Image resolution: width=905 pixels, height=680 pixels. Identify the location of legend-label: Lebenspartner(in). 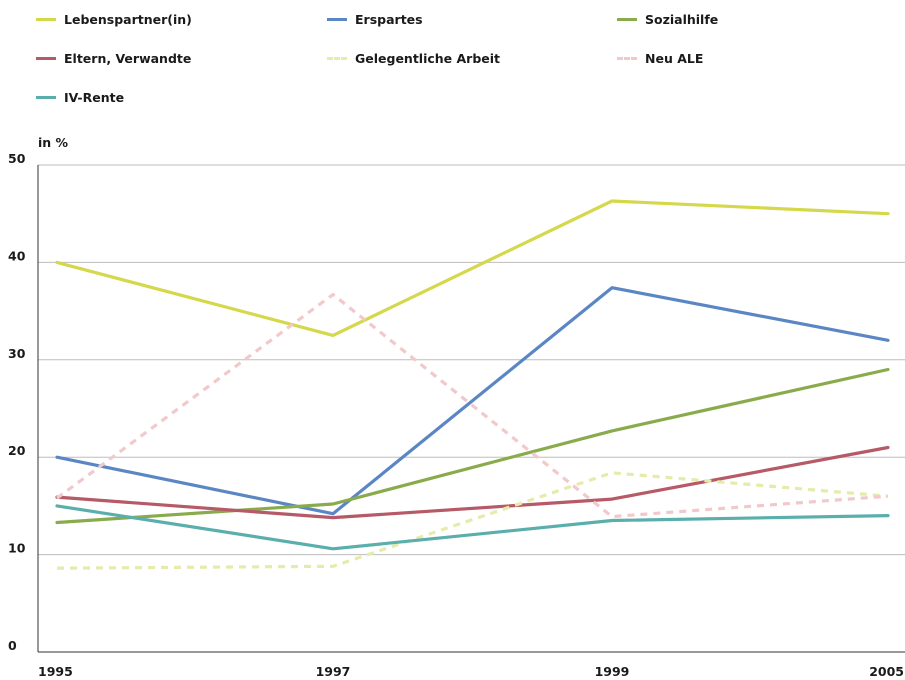
(128, 19).